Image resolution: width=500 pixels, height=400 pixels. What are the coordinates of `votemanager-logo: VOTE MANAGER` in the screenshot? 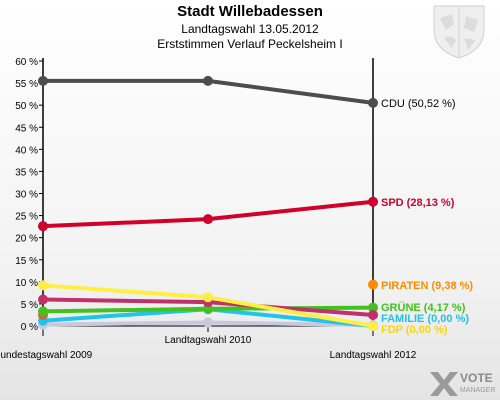 It's located at (462, 383).